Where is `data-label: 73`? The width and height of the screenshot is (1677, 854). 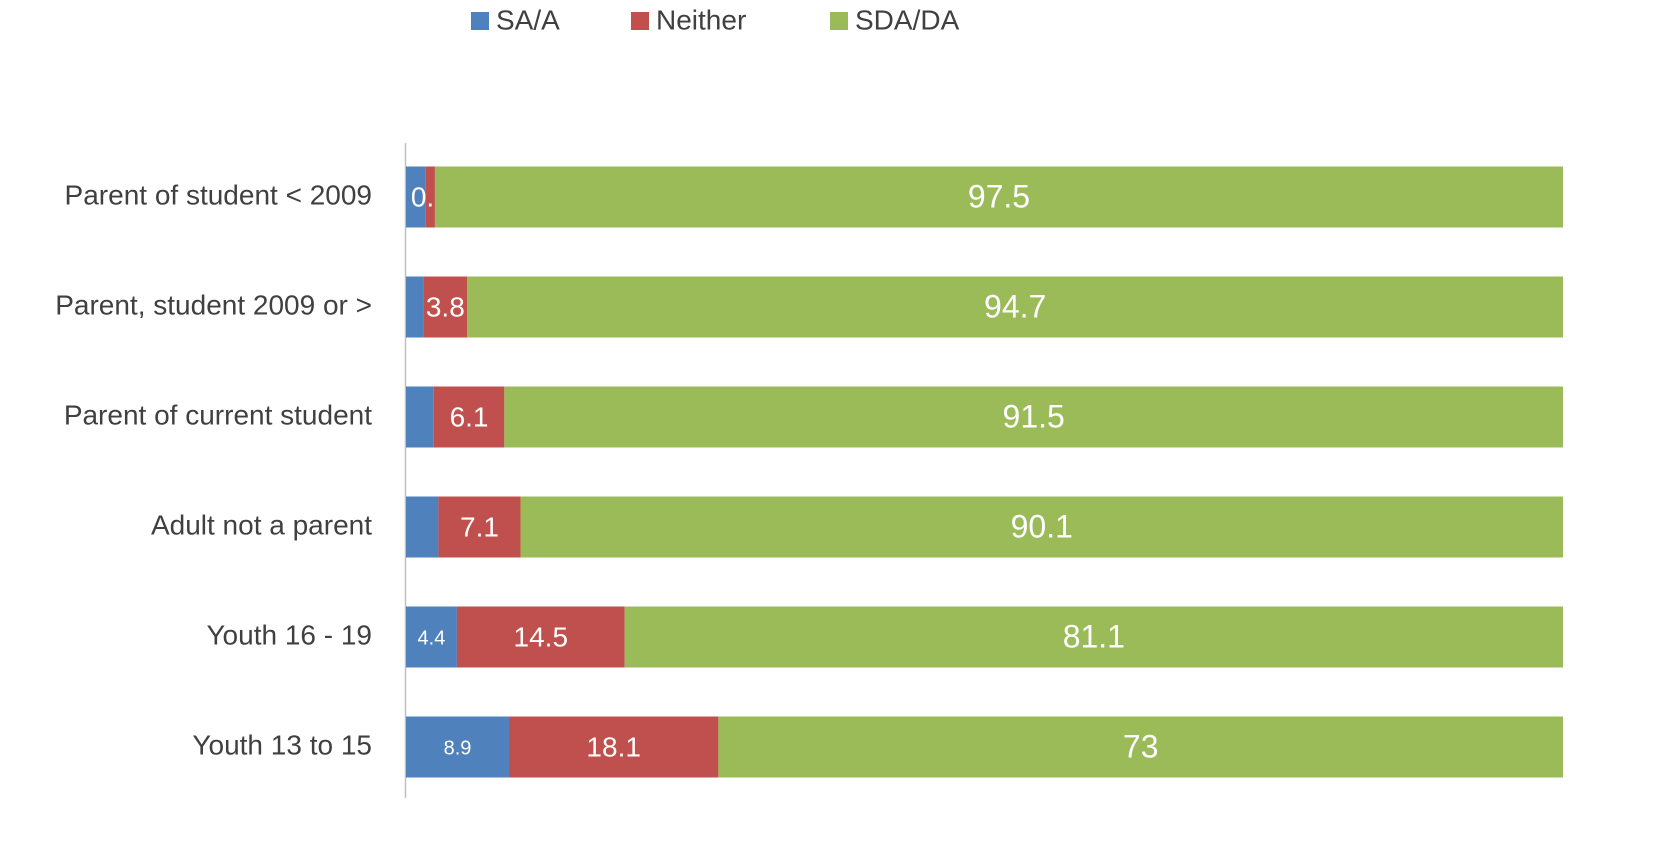 data-label: 73 is located at coordinates (1141, 746).